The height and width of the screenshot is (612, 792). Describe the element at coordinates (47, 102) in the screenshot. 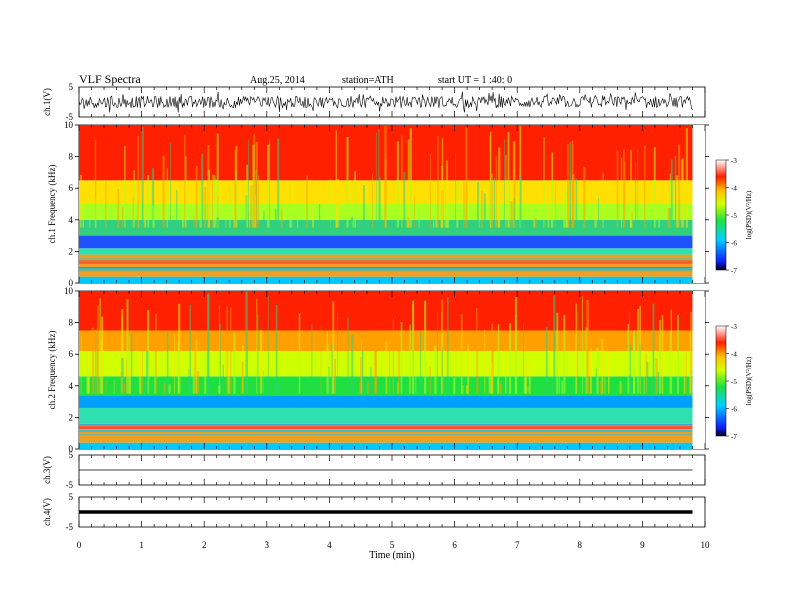

I see `ch1-waveform-ylabel: ch.1(V)` at that location.